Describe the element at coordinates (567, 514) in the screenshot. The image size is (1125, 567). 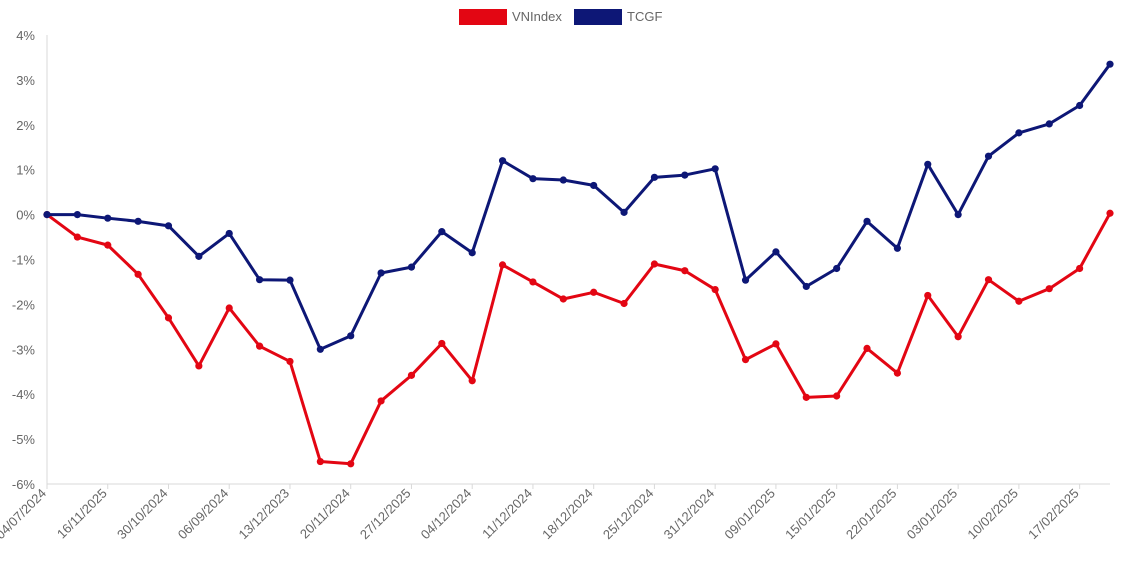
I see `x-tick-label: 18/12/2024` at that location.